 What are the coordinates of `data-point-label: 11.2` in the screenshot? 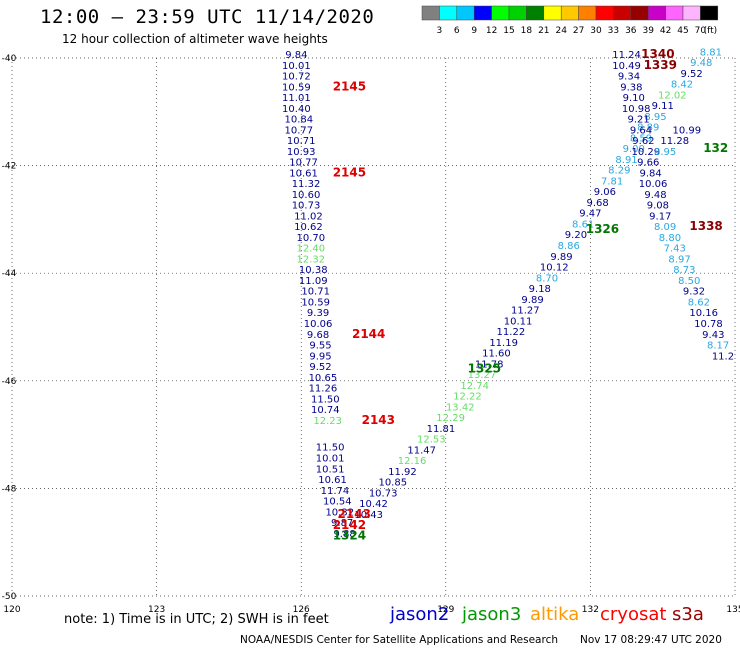 It's located at (723, 356).